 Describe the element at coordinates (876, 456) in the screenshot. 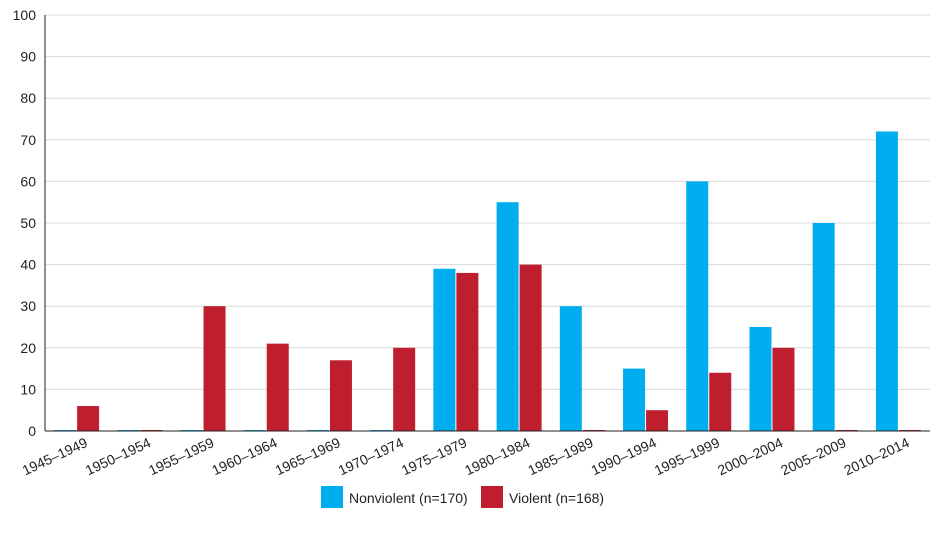

I see `x-category-label: 2010–2014` at that location.